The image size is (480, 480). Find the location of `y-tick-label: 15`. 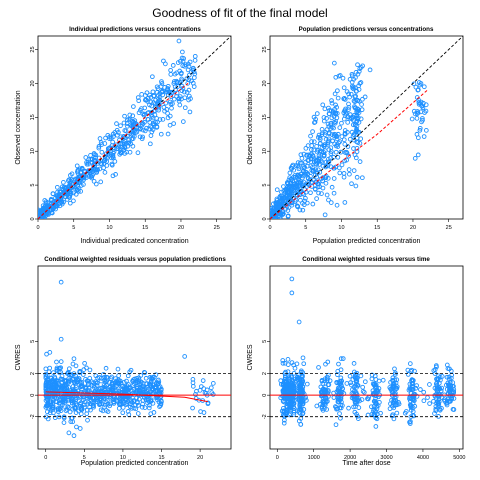

y-tick-label: 15 is located at coordinates (265, 117).